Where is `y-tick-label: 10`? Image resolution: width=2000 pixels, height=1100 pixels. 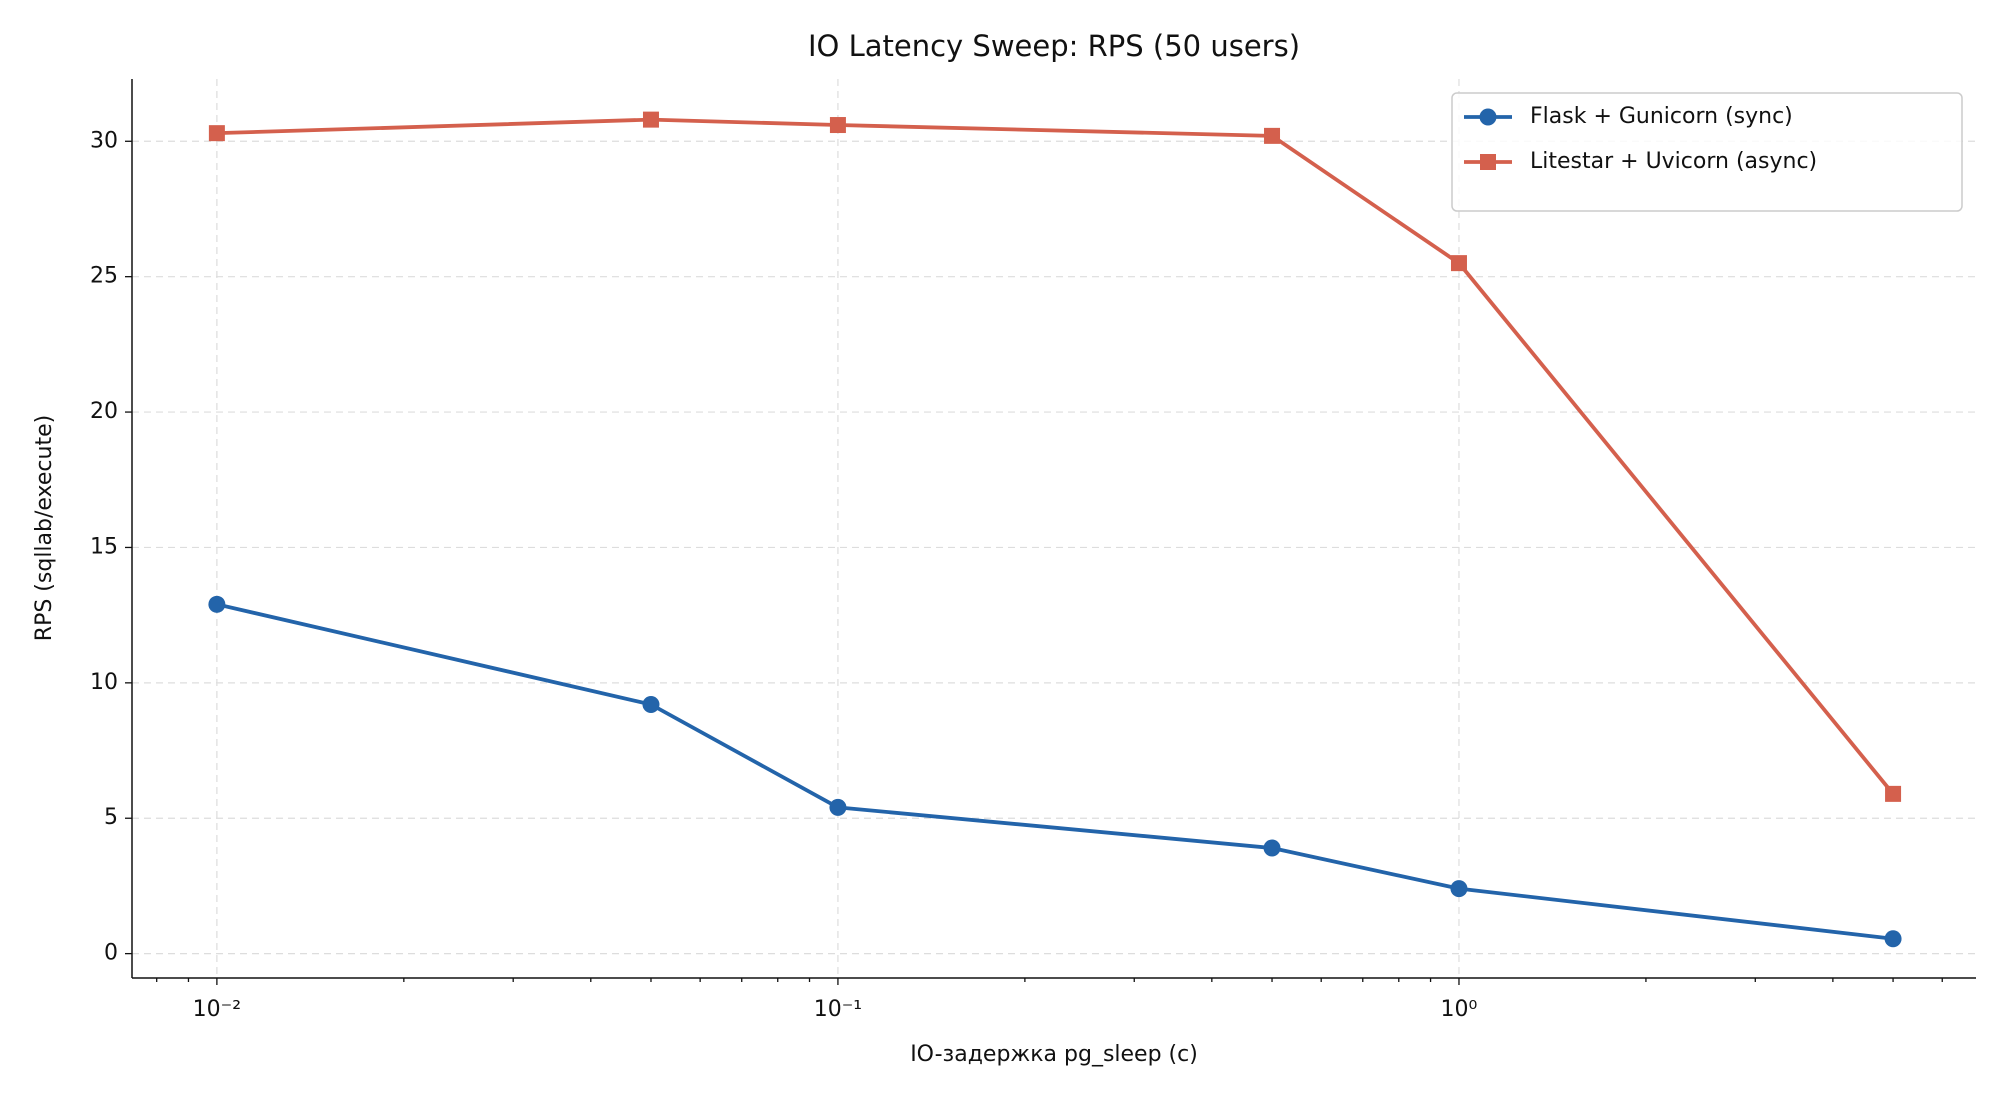 y-tick-label: 10 is located at coordinates (104, 682).